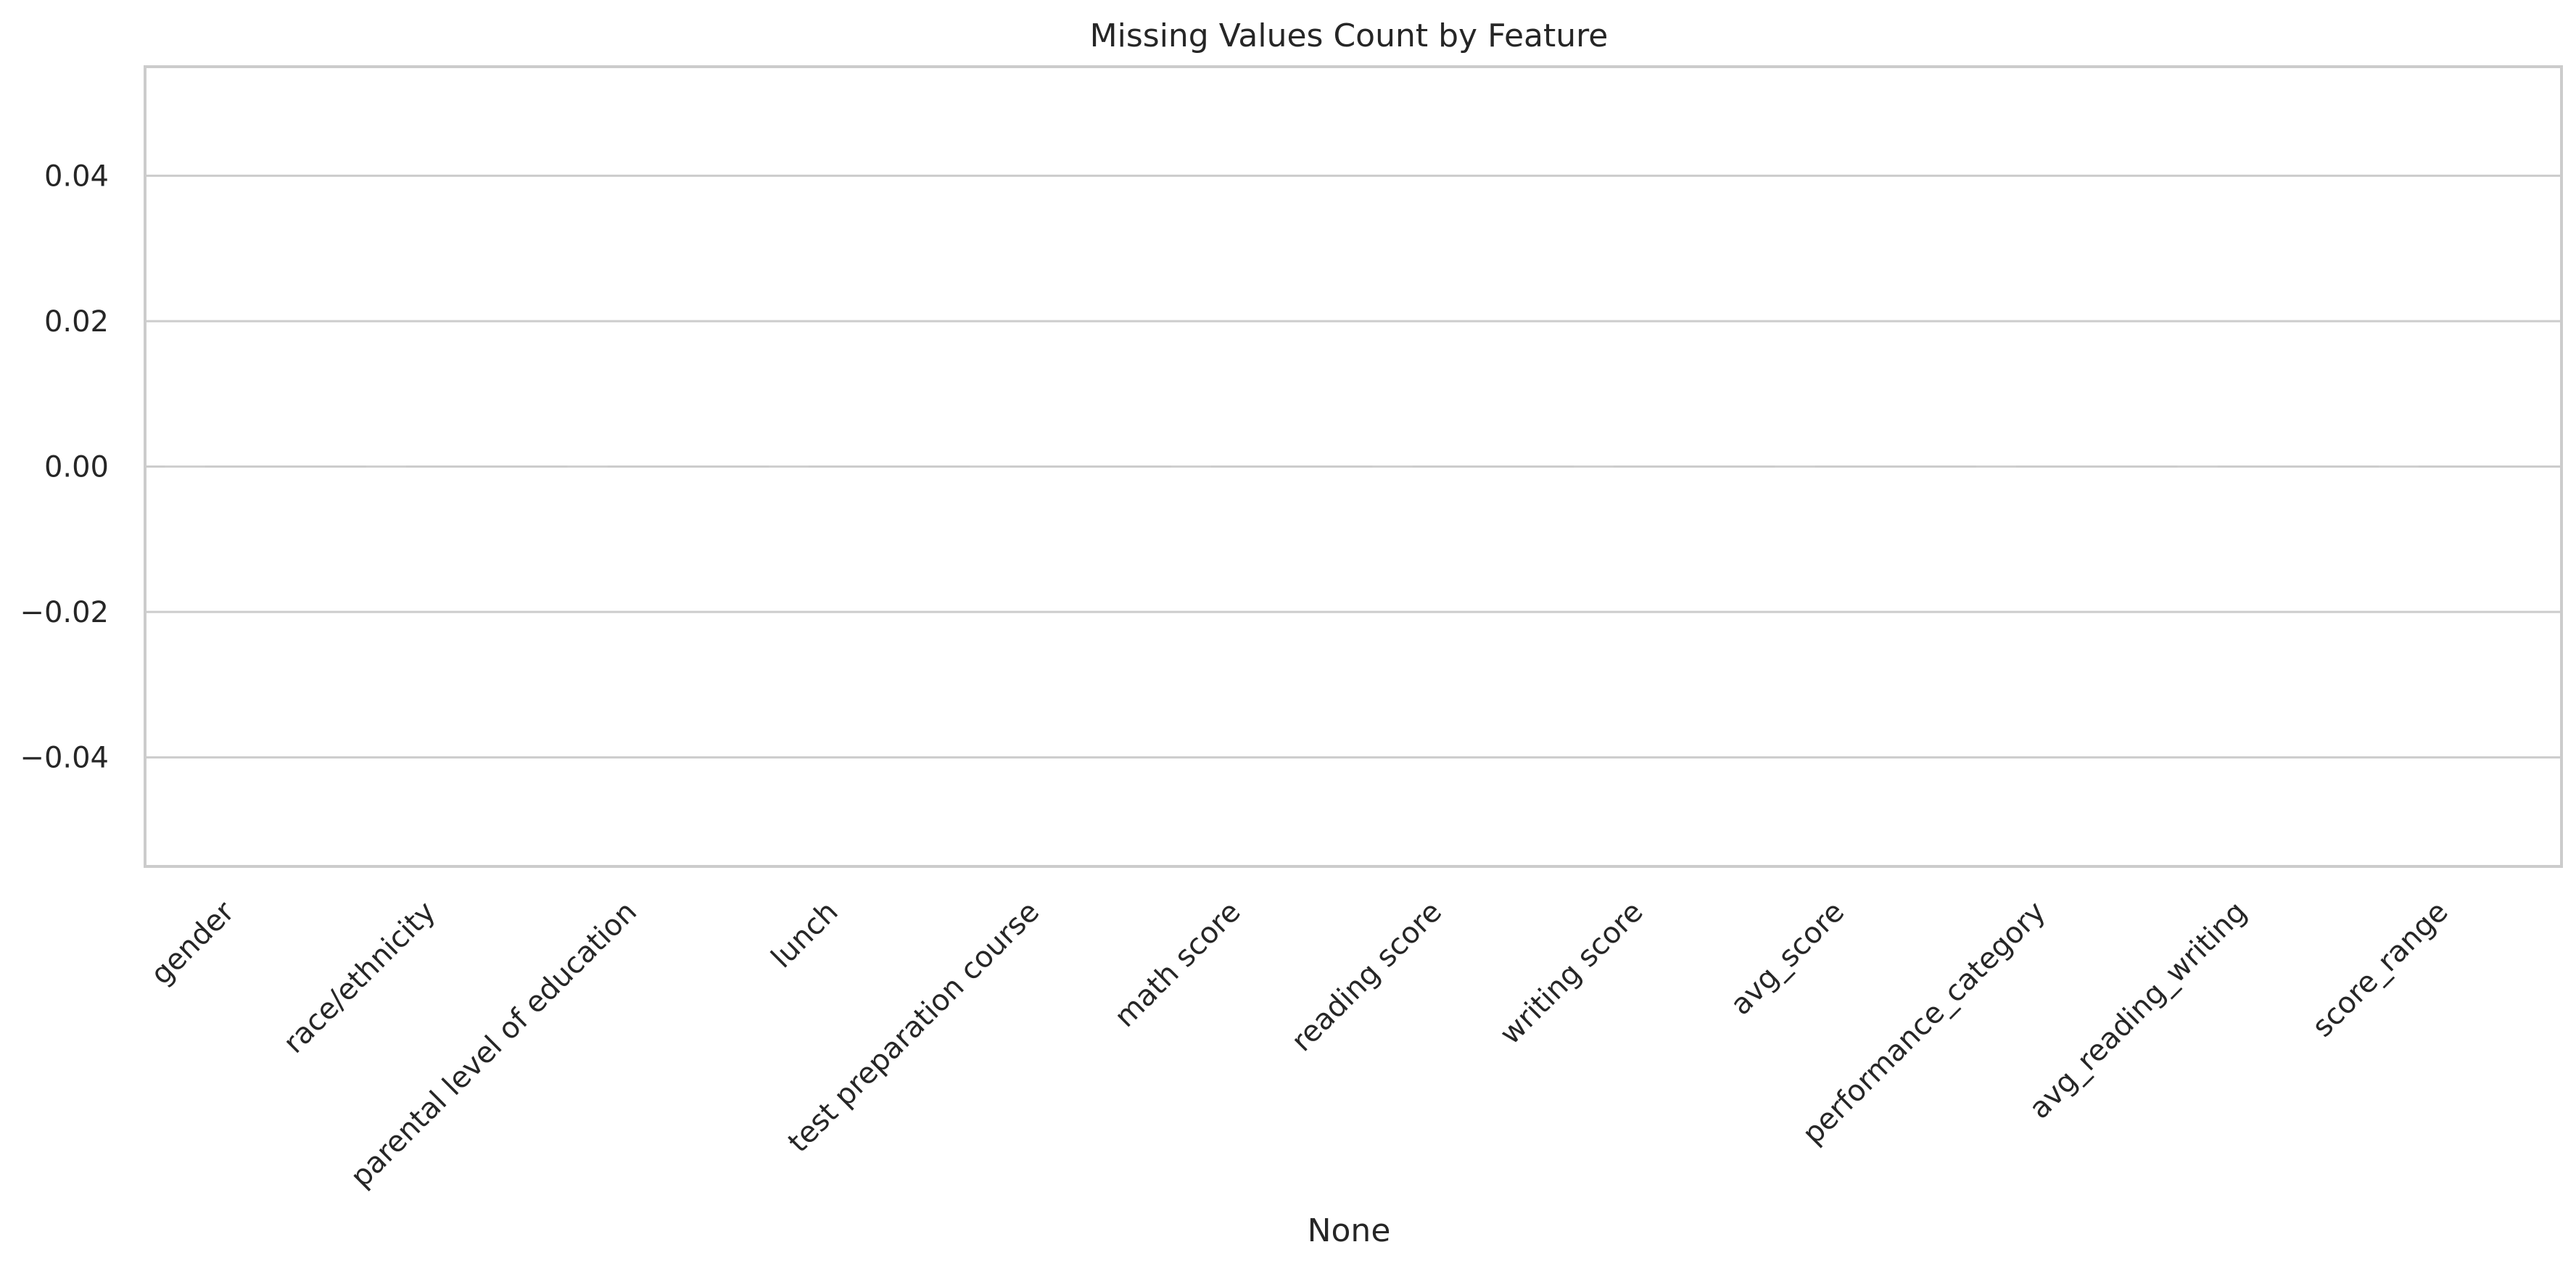  What do you see at coordinates (1349, 35) in the screenshot?
I see `chart-title: Missing Values Count by Feature` at bounding box center [1349, 35].